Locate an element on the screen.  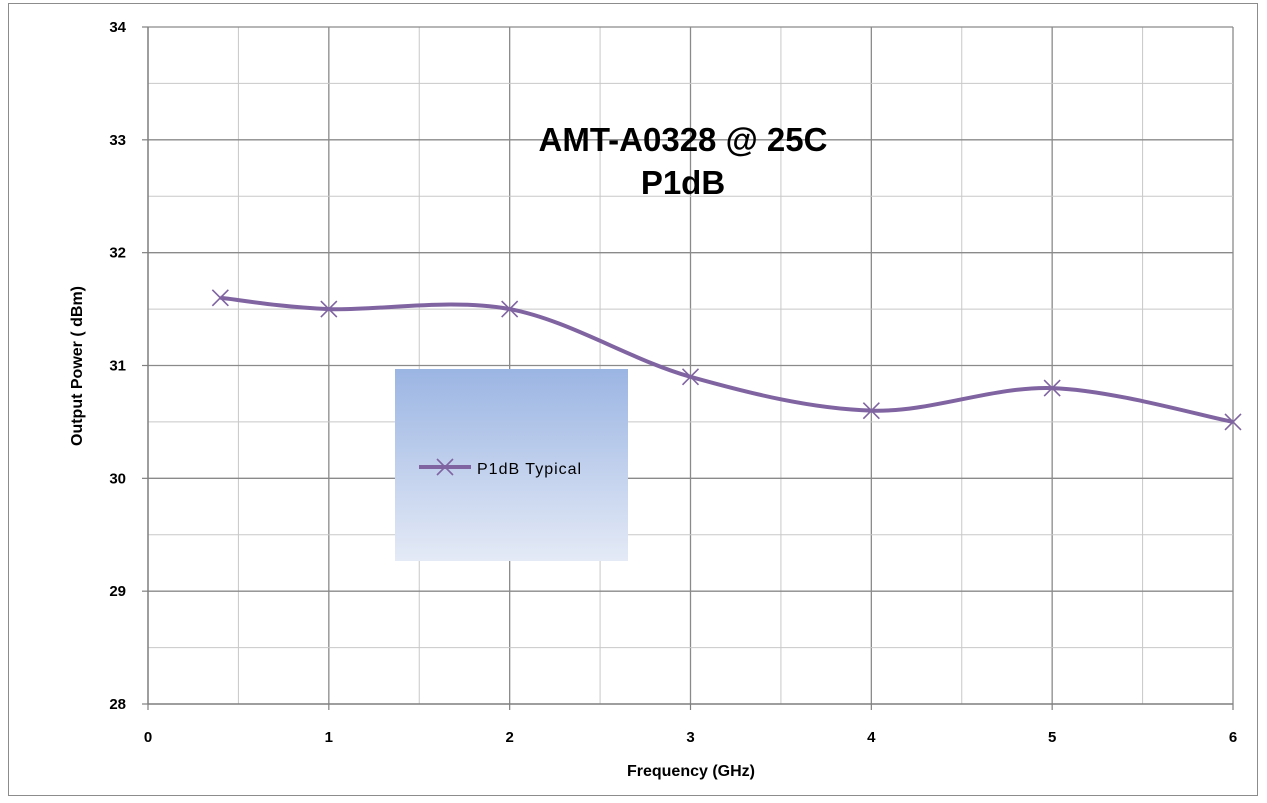
legend-series-label: P1dB Typical is located at coordinates (529, 469).